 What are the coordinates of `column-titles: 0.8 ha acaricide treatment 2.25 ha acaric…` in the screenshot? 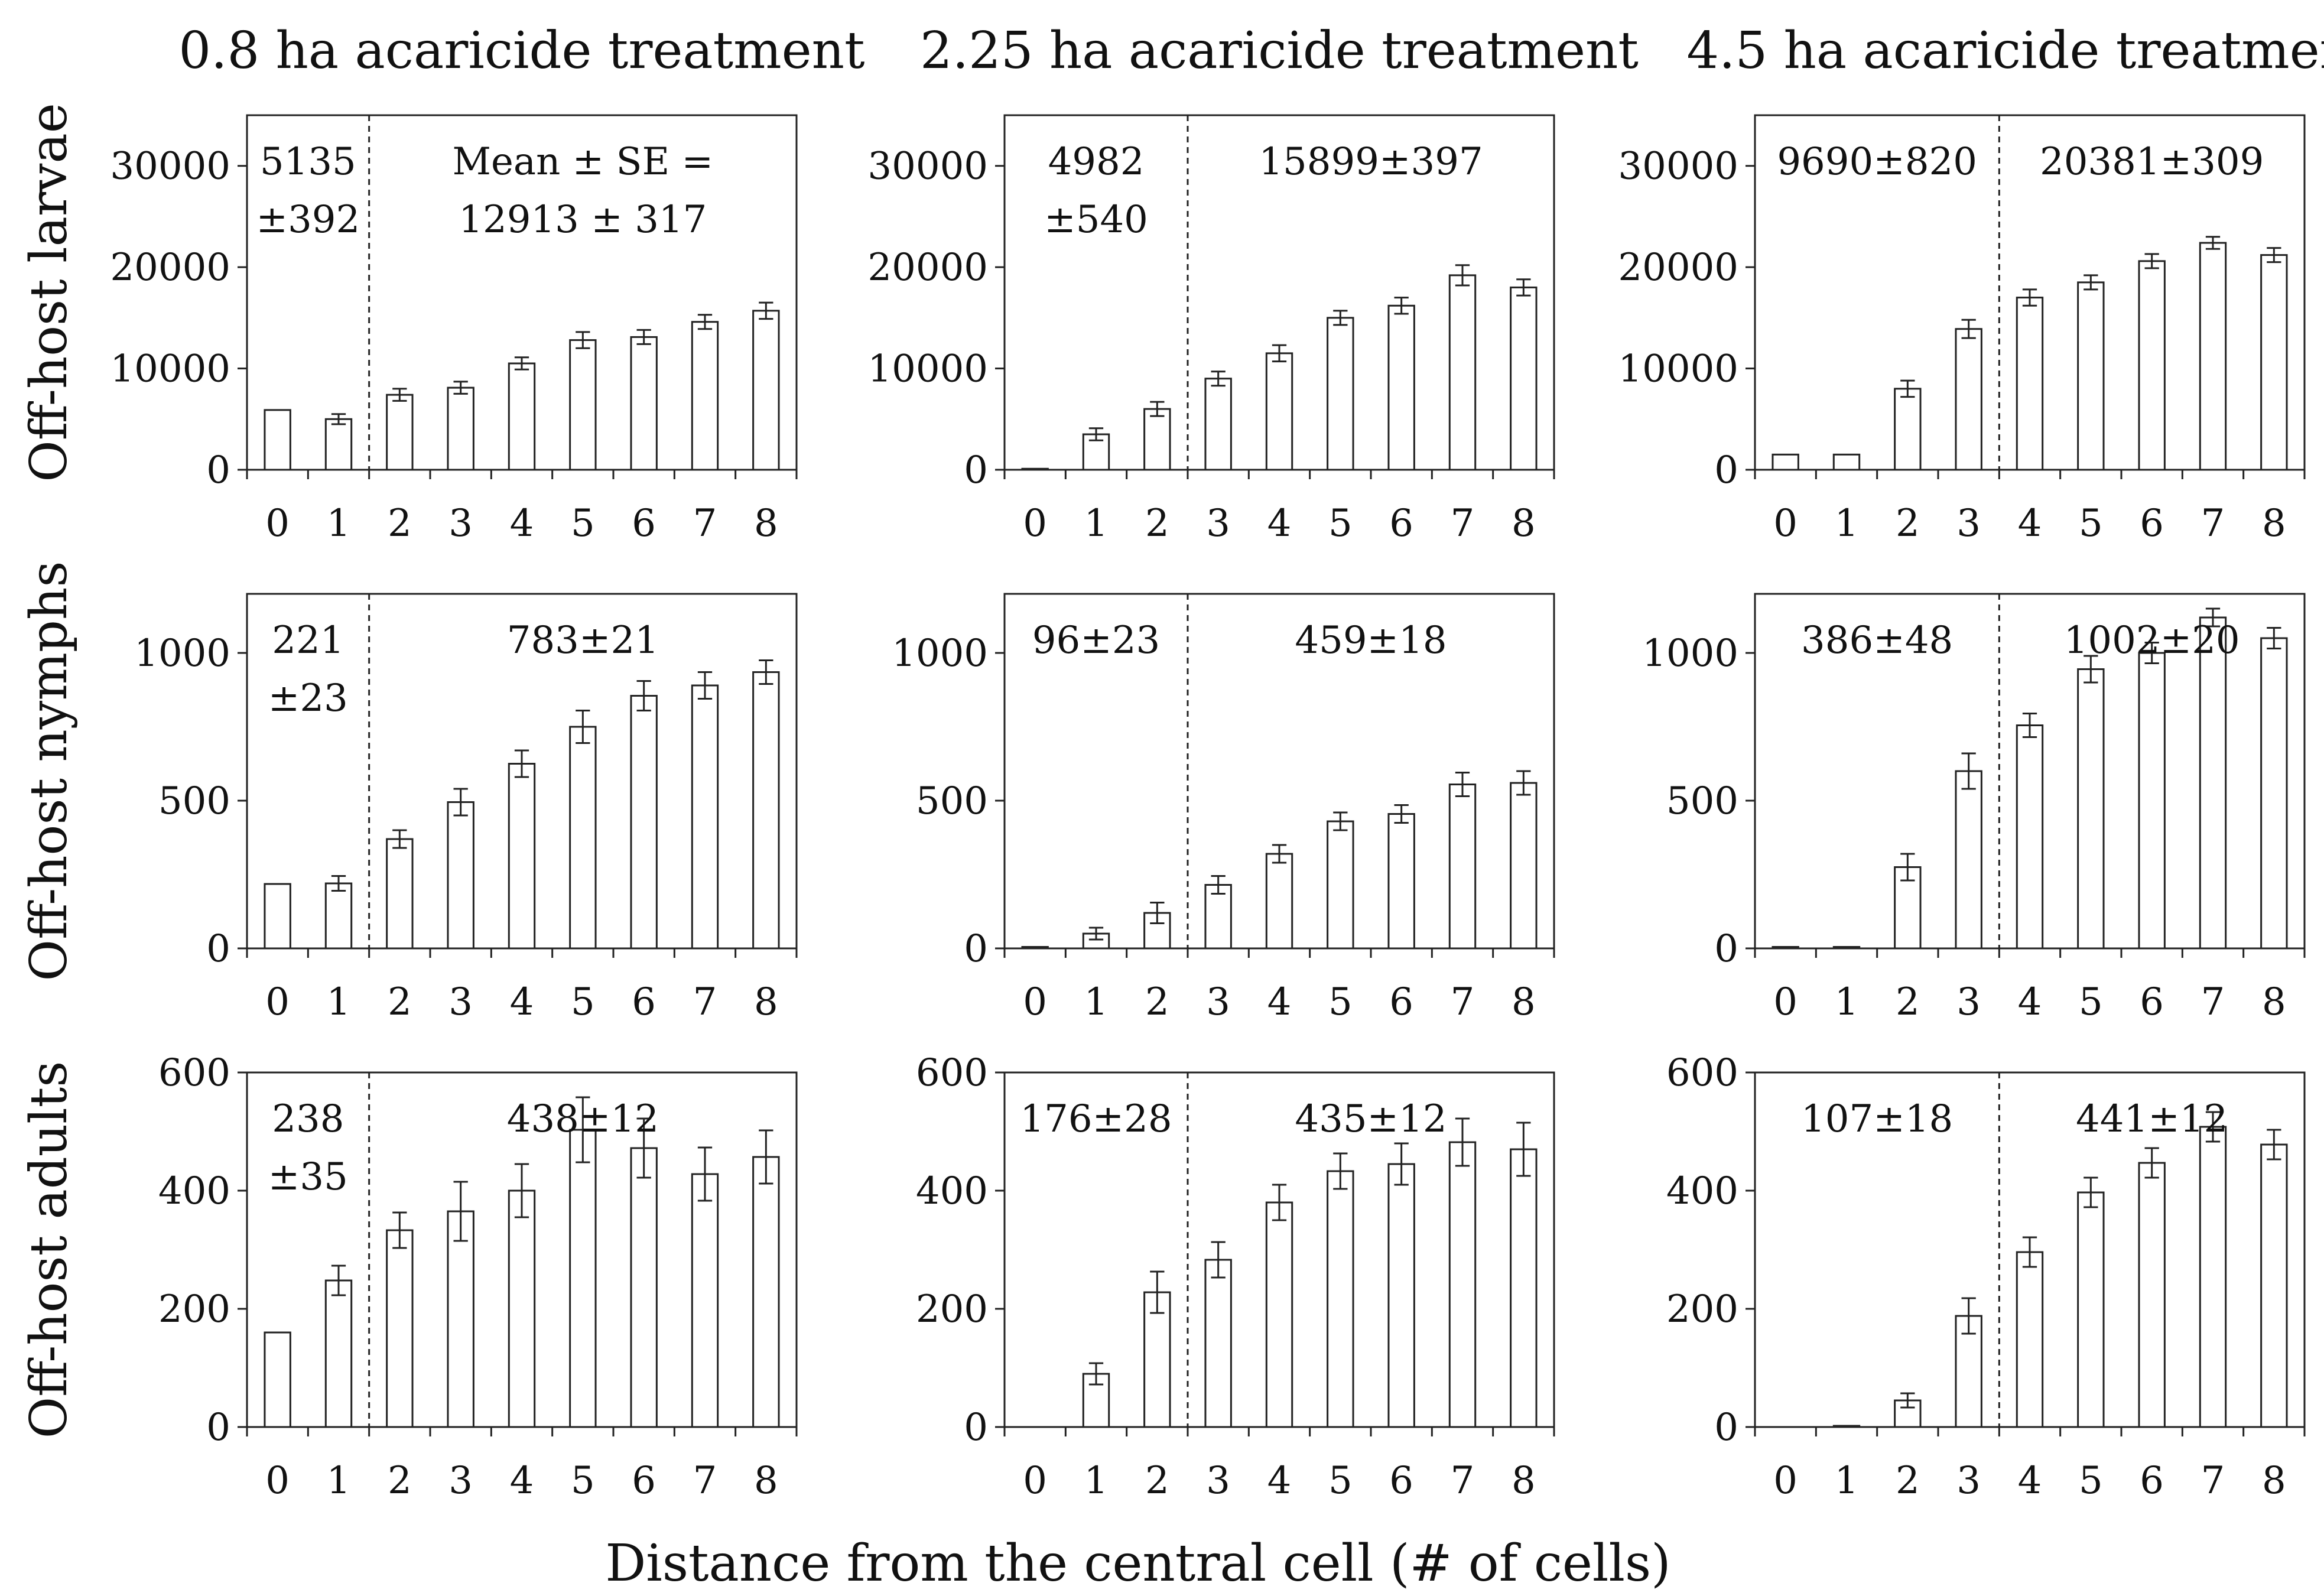 It's located at (1251, 50).